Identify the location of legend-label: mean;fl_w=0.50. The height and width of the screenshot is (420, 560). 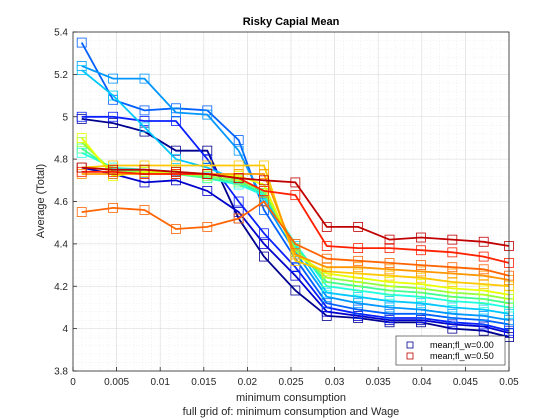
(462, 356).